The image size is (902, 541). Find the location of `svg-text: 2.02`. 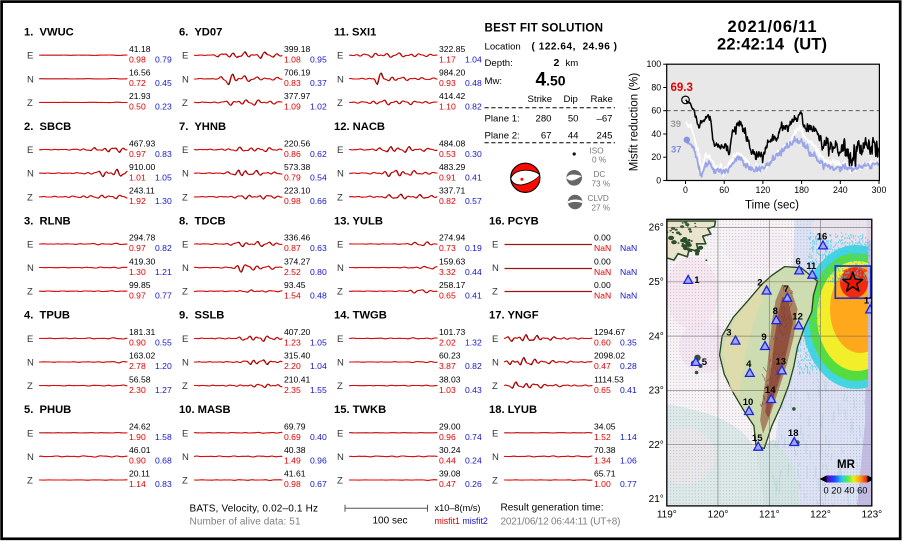

svg-text: 2.02 is located at coordinates (447, 343).